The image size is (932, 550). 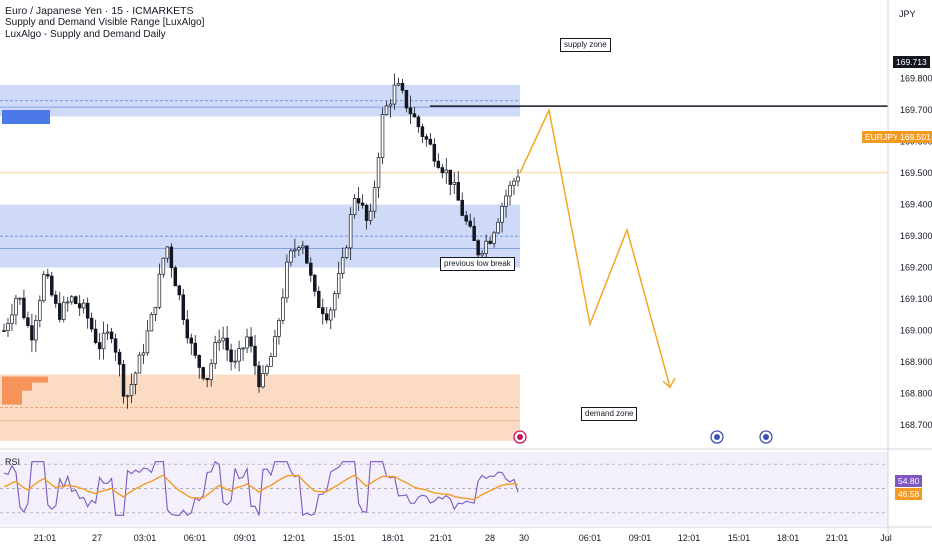 I want to click on rsi-line, so click(x=261, y=488).